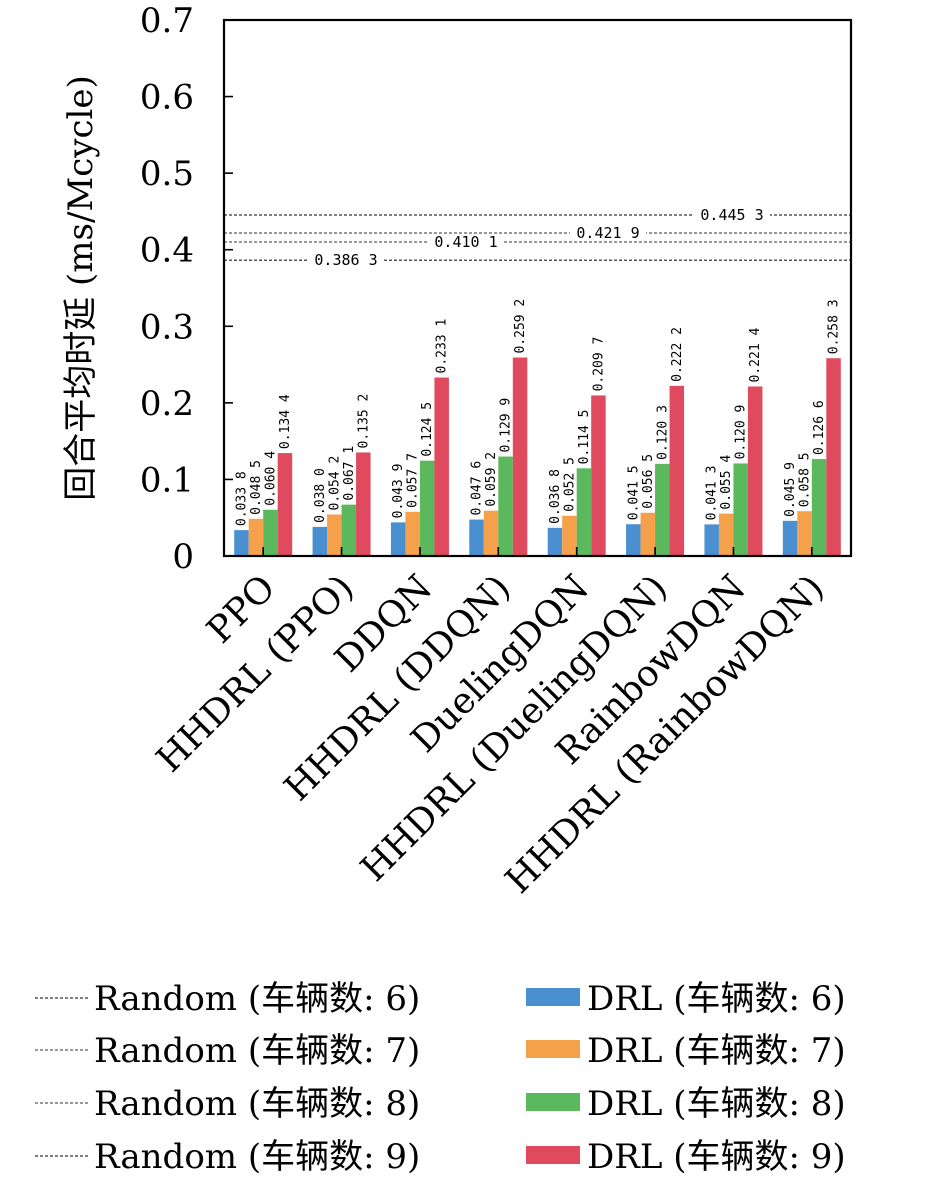 The height and width of the screenshot is (1194, 945). I want to click on reference-lines: 0.386 3 0.410 1 0.421 9 0.445 3, so click(537, 237).